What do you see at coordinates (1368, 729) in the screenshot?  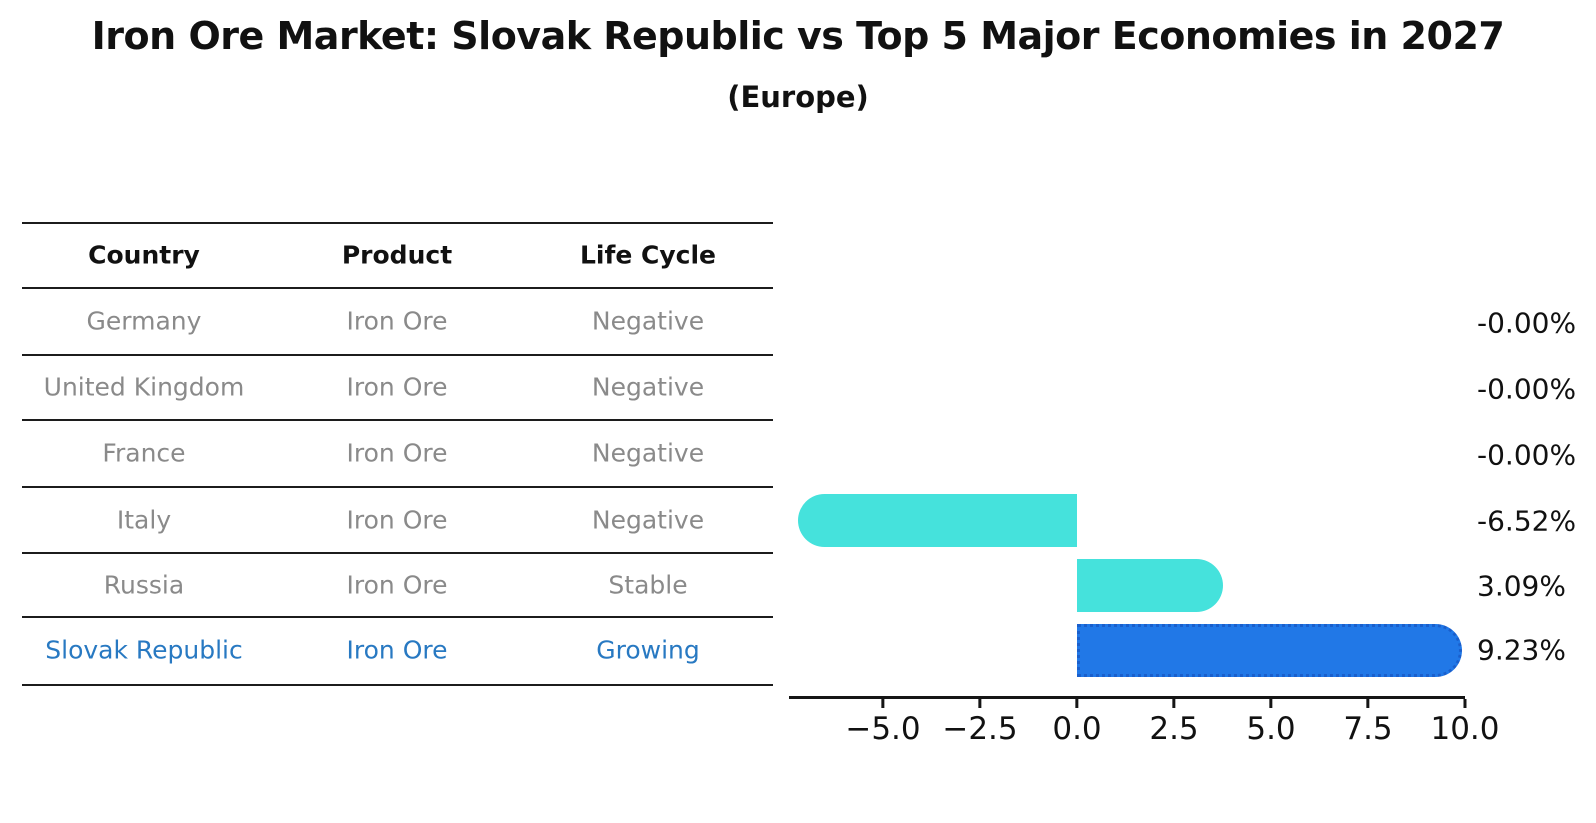 I see `tick-label: 7.5` at bounding box center [1368, 729].